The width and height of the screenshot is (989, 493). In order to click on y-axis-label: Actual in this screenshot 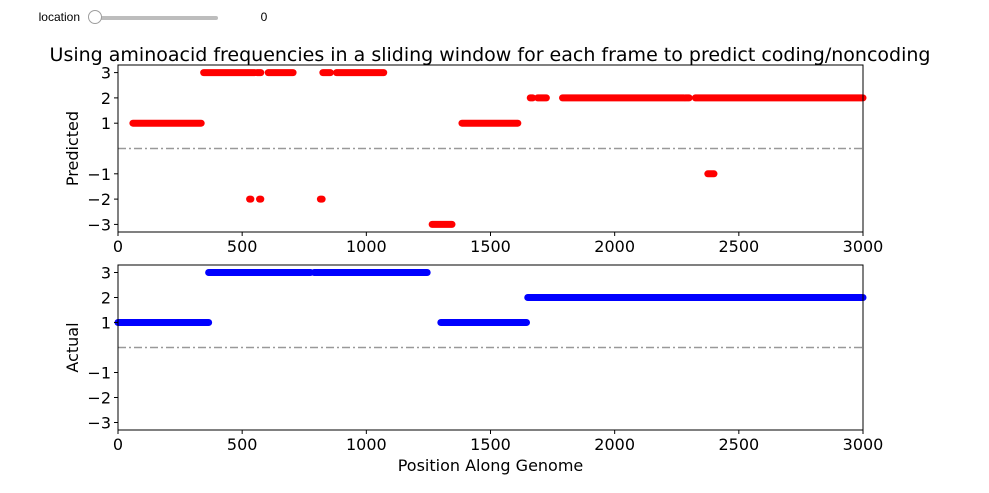, I will do `click(72, 347)`.